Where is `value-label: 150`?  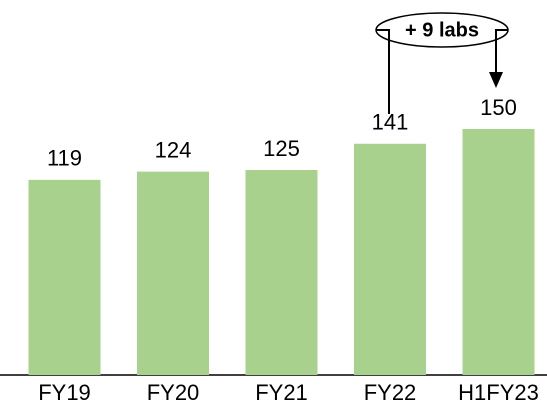
value-label: 150 is located at coordinates (498, 107).